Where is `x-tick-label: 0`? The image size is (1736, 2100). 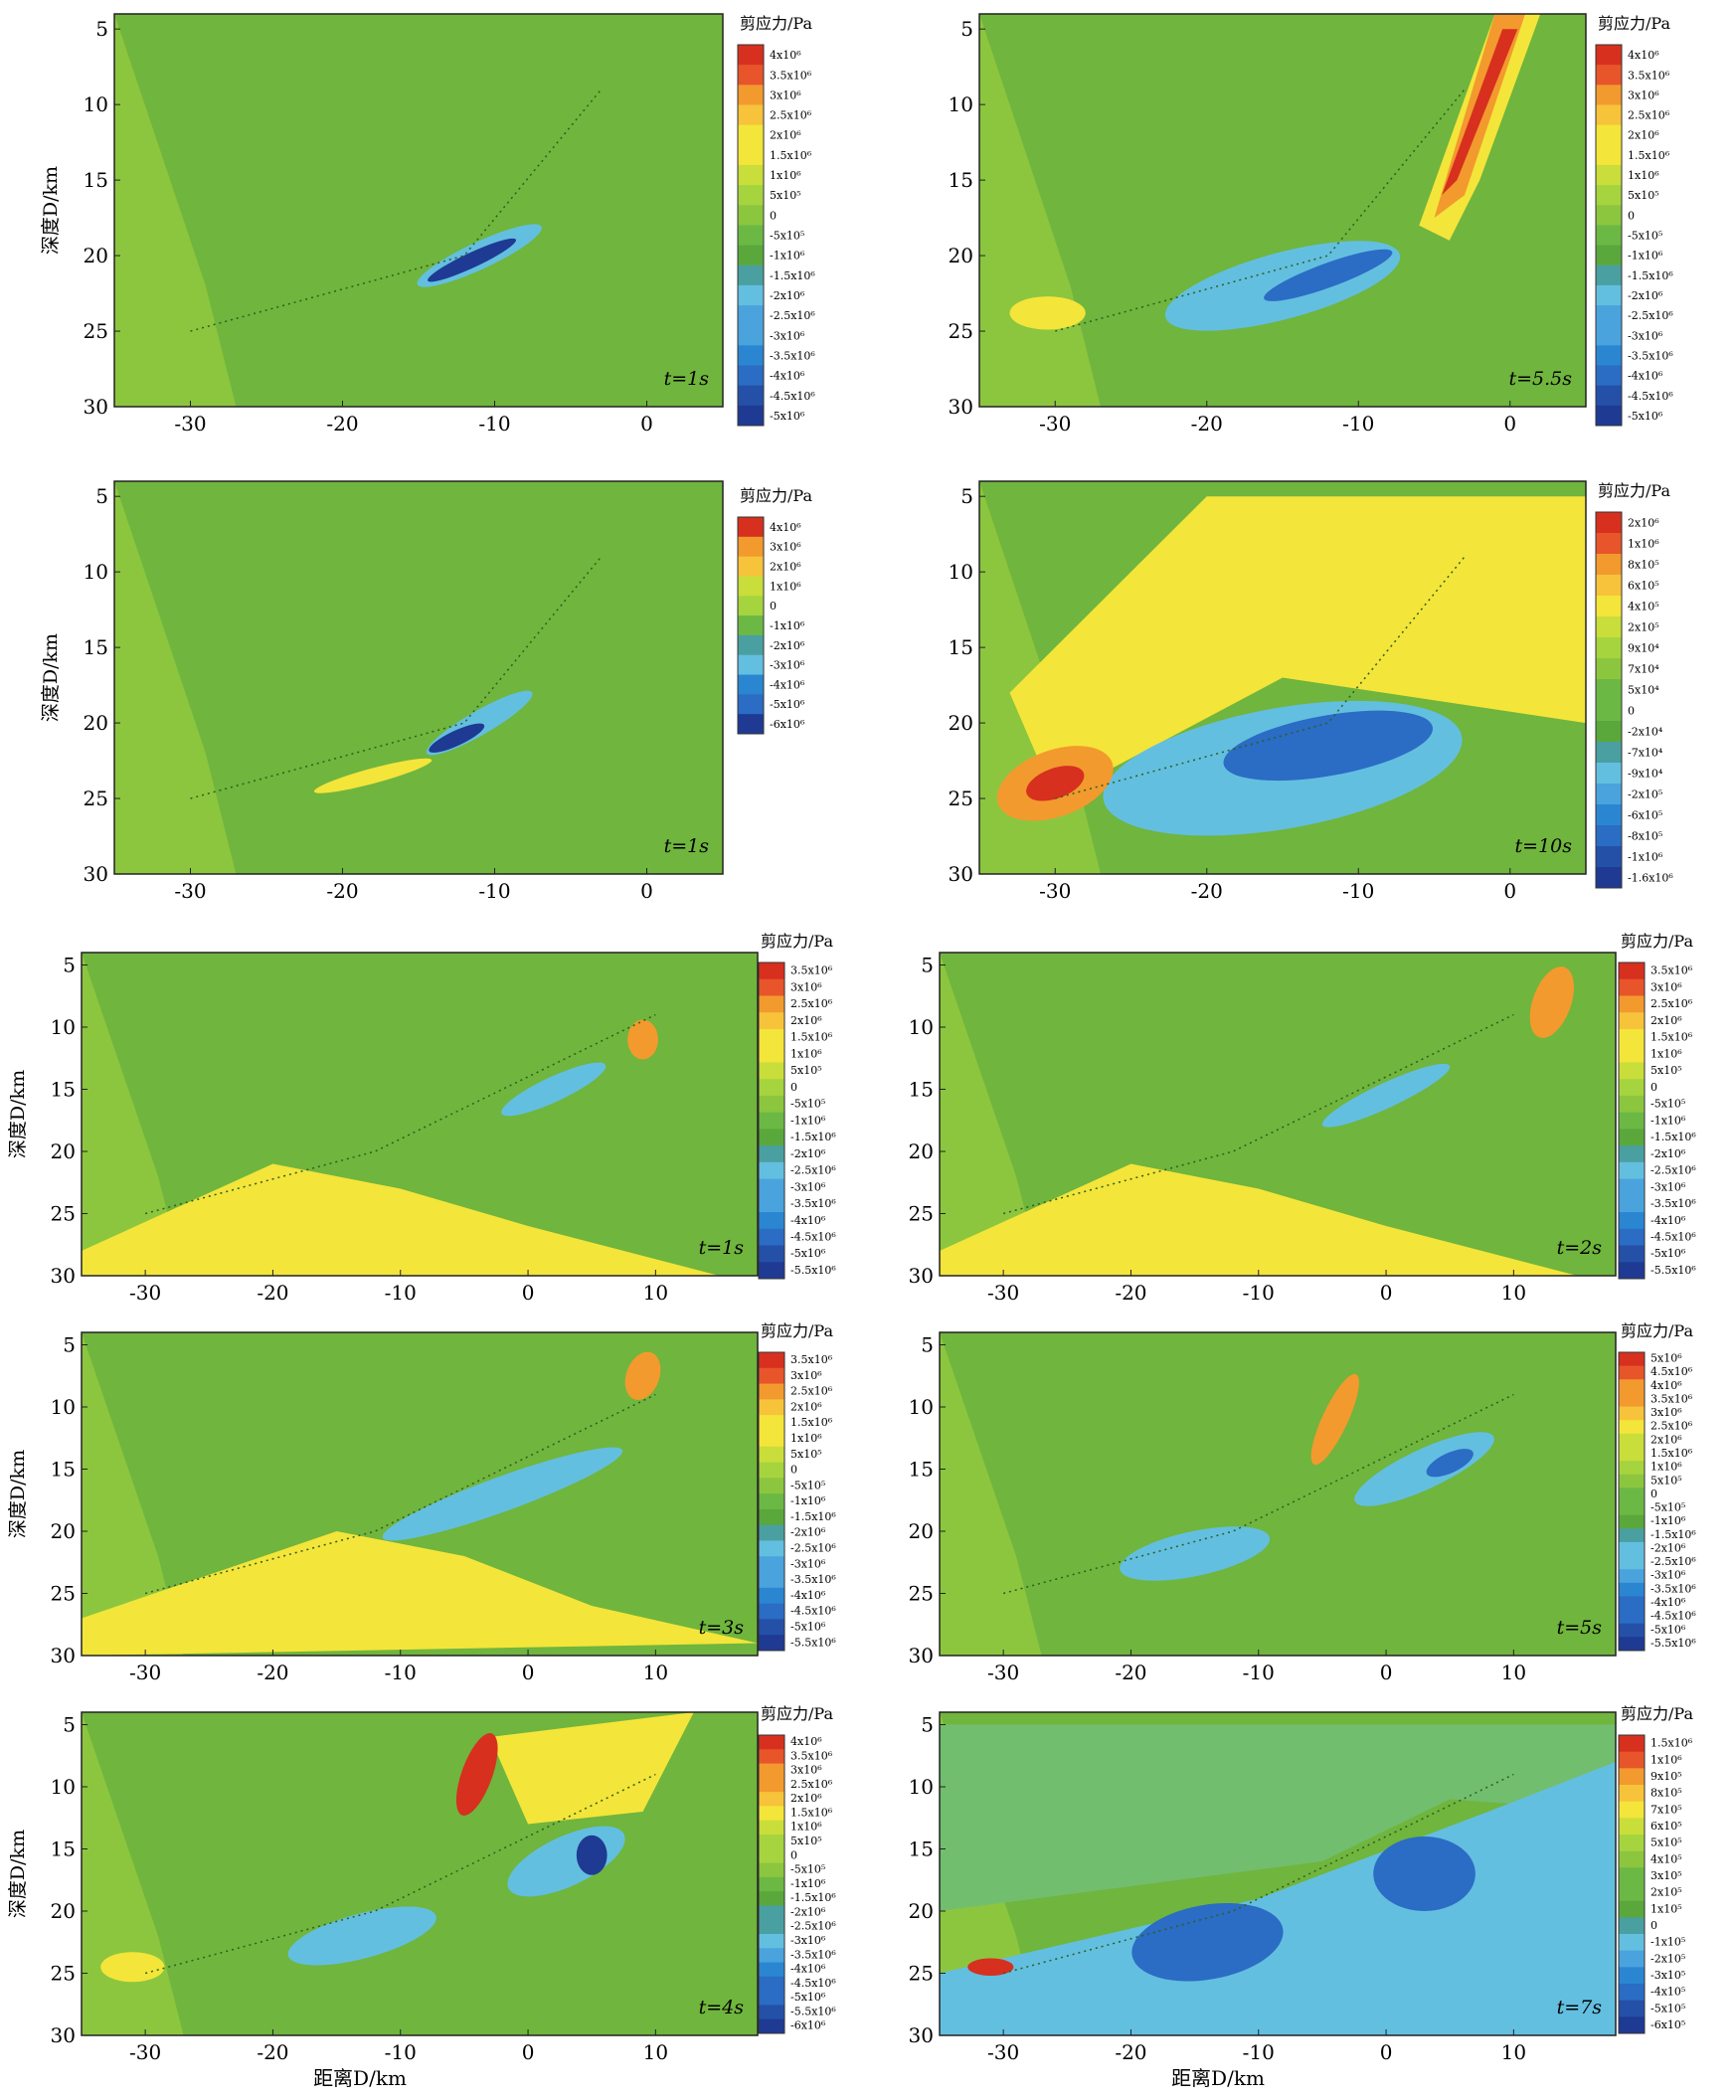 x-tick-label: 0 is located at coordinates (1509, 891).